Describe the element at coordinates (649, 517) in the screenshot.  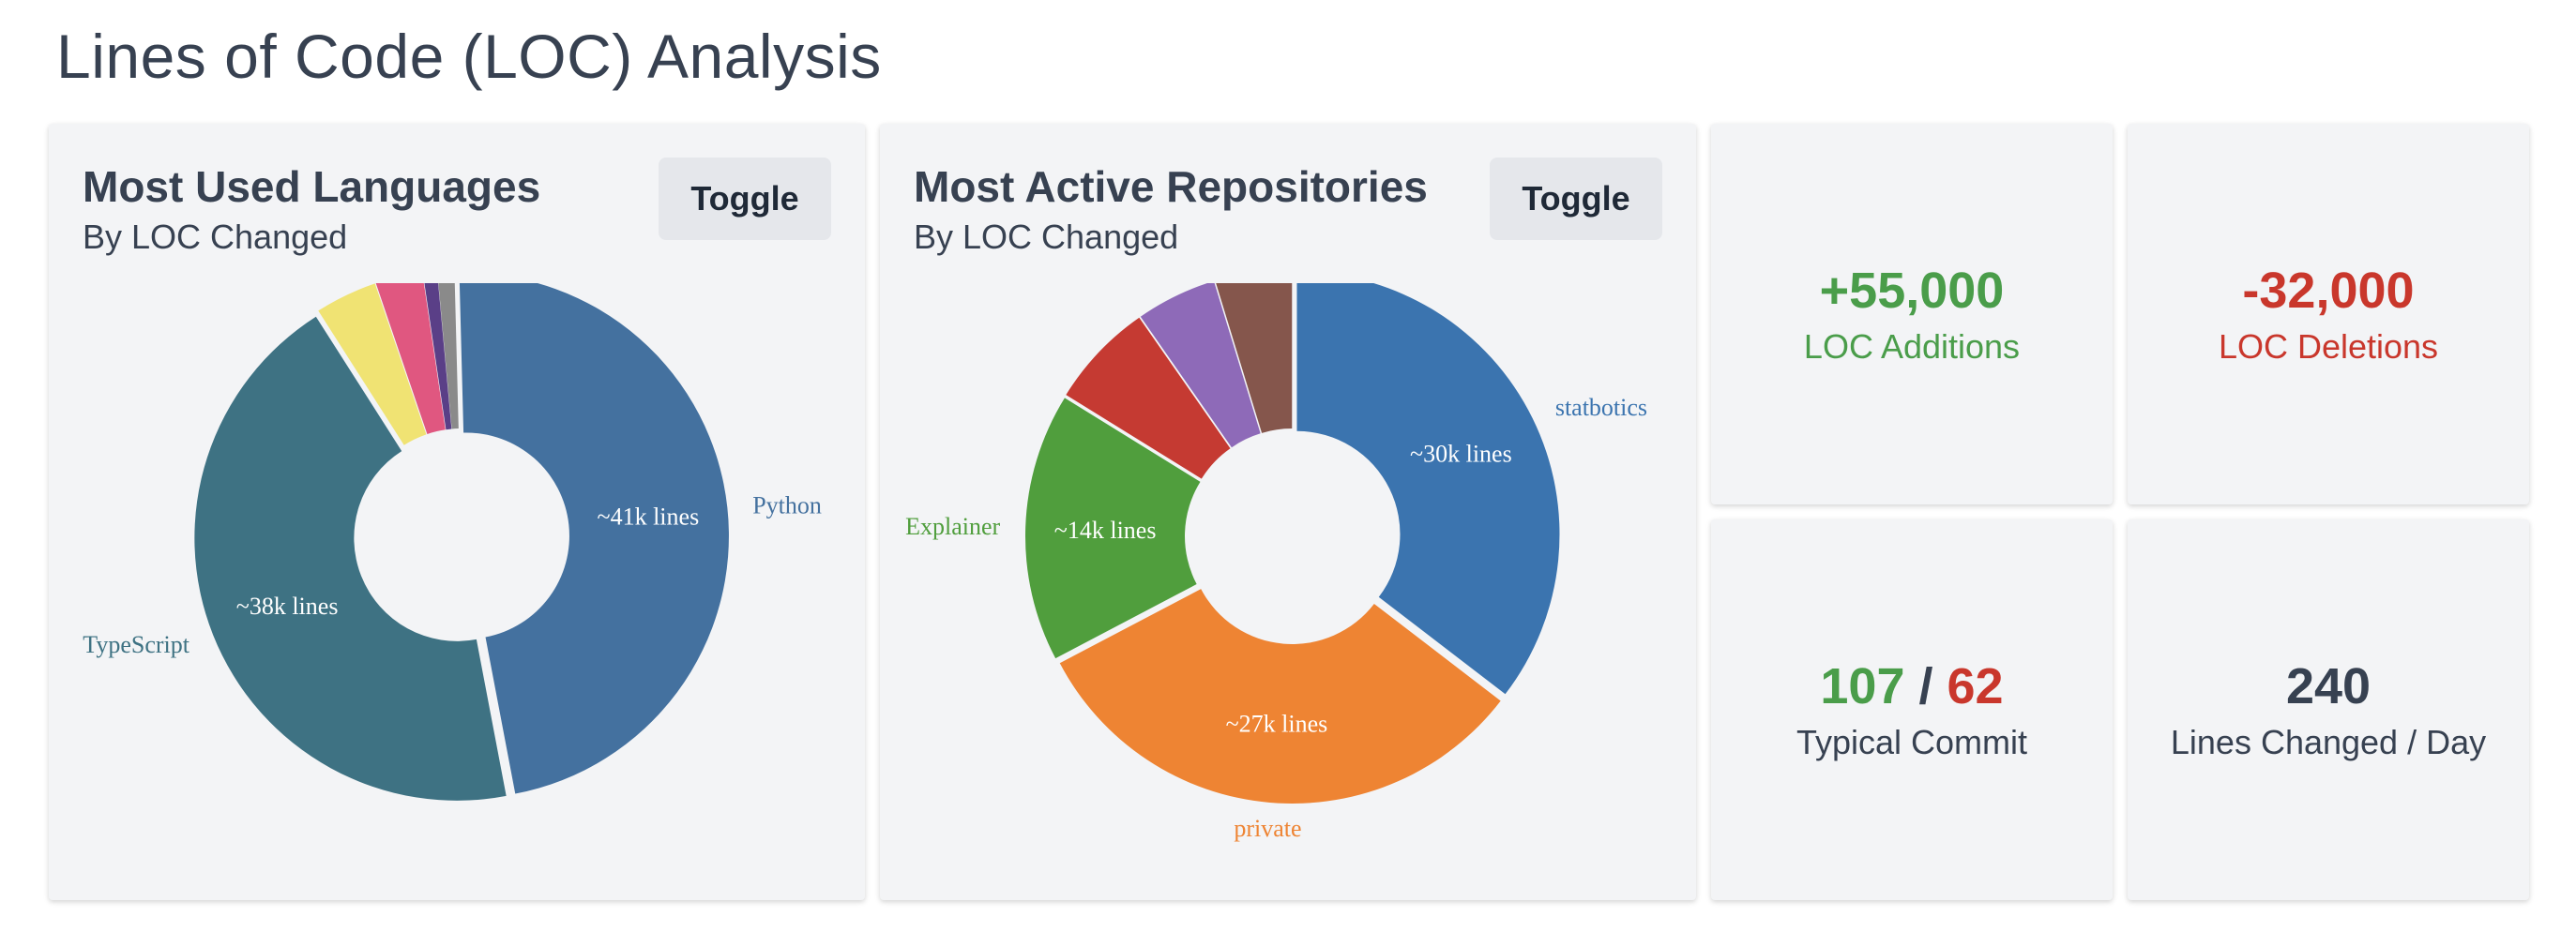
I see `slice-value-label: ~41k lines` at that location.